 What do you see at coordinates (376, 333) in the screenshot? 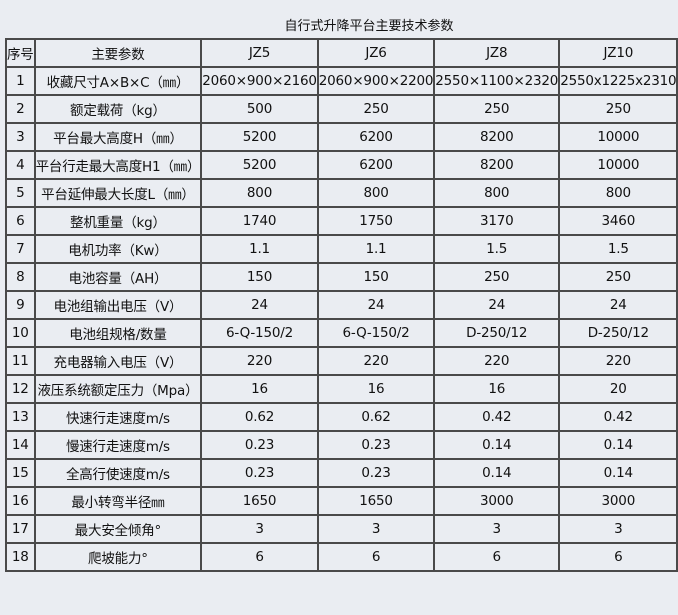
I see `cell-jz6: 6-Q-150/2` at bounding box center [376, 333].